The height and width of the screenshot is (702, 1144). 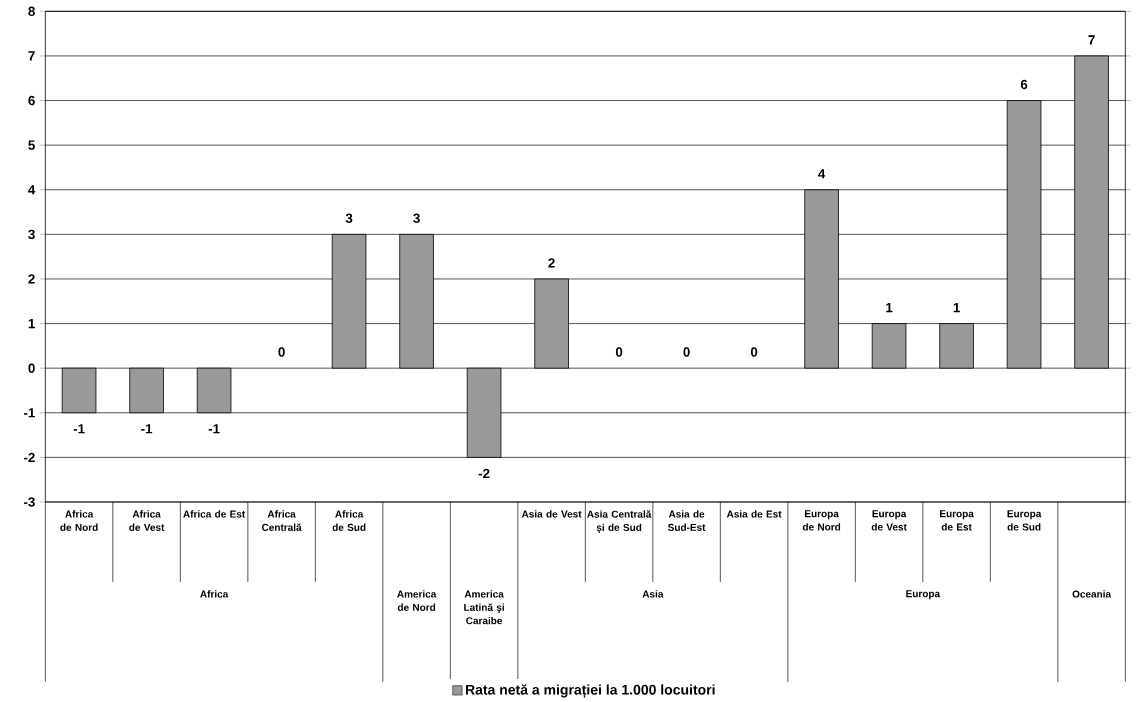 What do you see at coordinates (619, 522) in the screenshot?
I see `x-tick-label: Asia Centrală şi de Sud` at bounding box center [619, 522].